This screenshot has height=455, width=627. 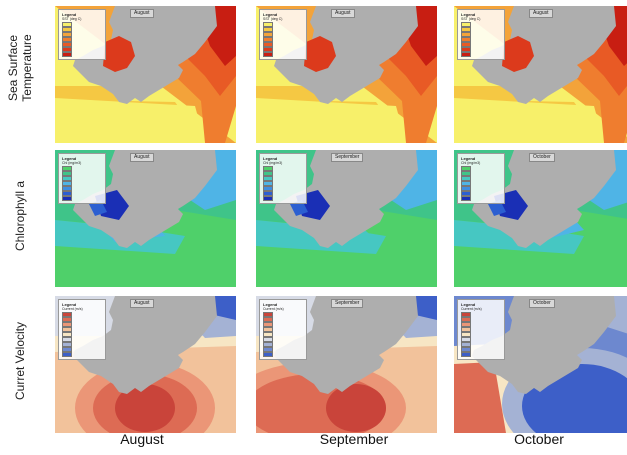 I want to click on map-panel-sst-september: Legend SST (deg C) August, so click(x=346, y=74).